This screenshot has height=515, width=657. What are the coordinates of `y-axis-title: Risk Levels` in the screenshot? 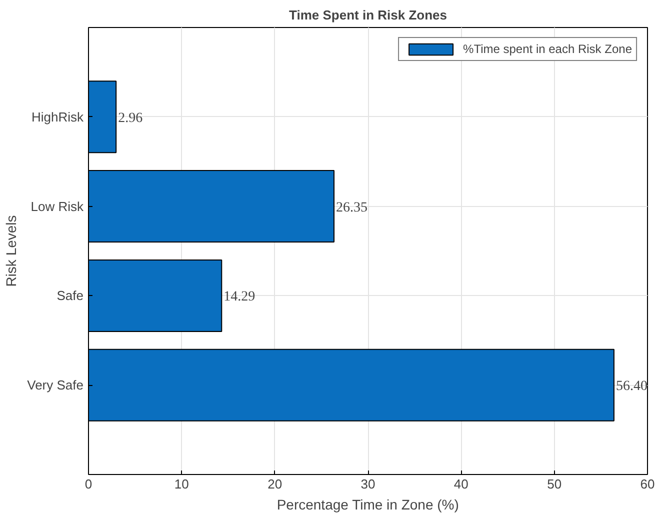 It's located at (11, 251).